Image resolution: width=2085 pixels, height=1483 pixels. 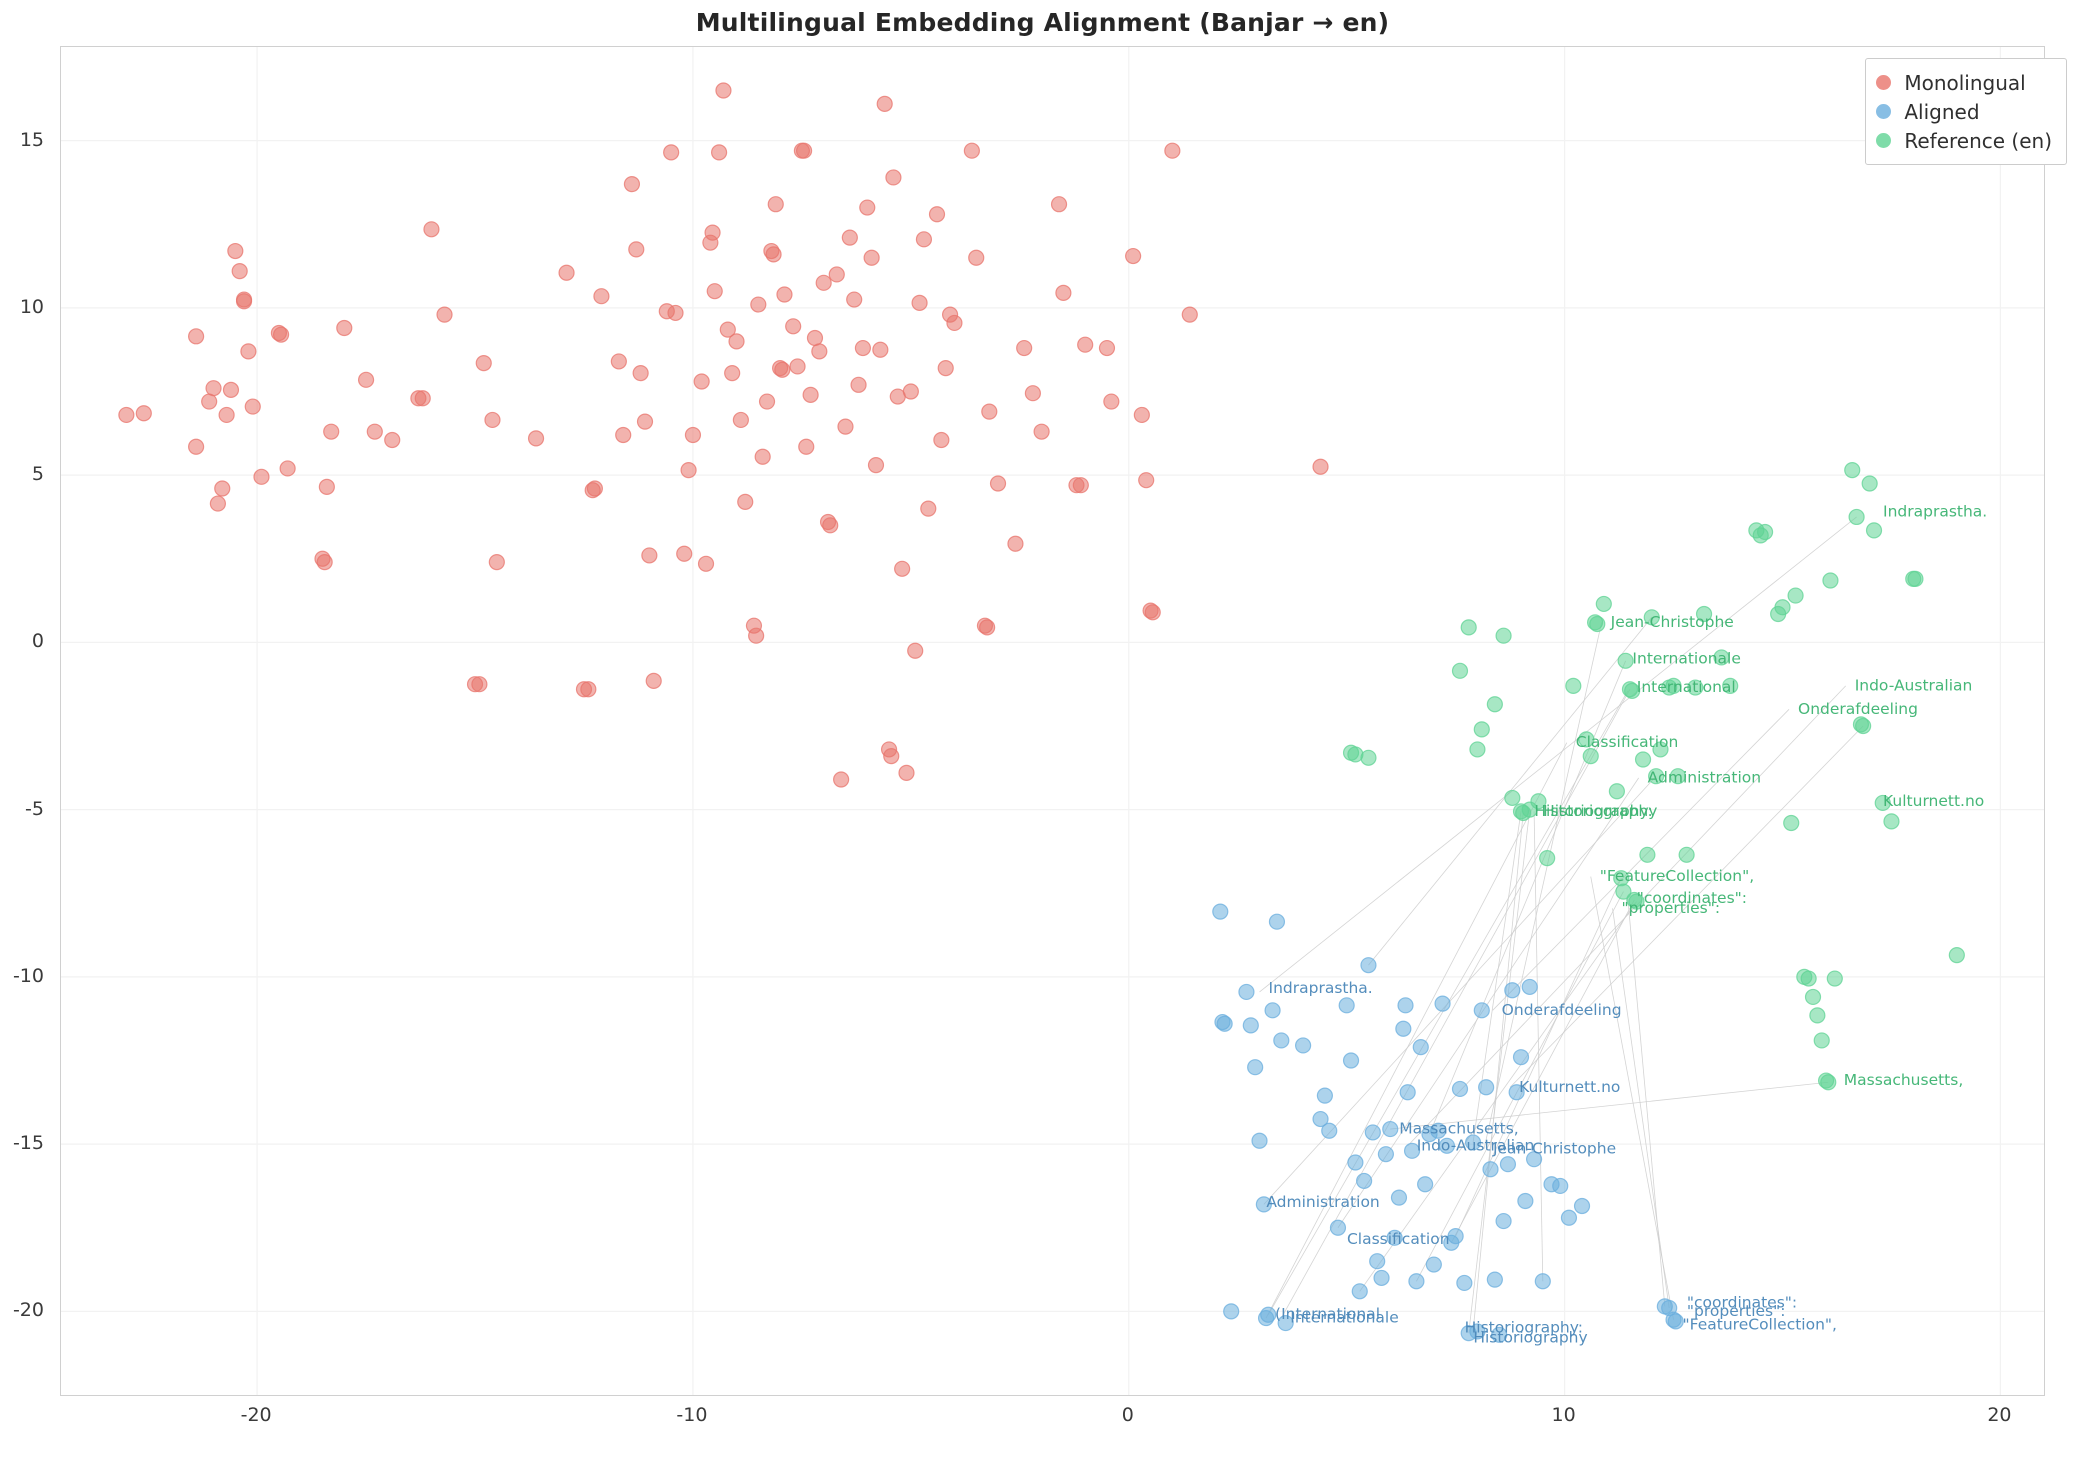 I want to click on y-tick-label: -5, so click(x=34, y=808).